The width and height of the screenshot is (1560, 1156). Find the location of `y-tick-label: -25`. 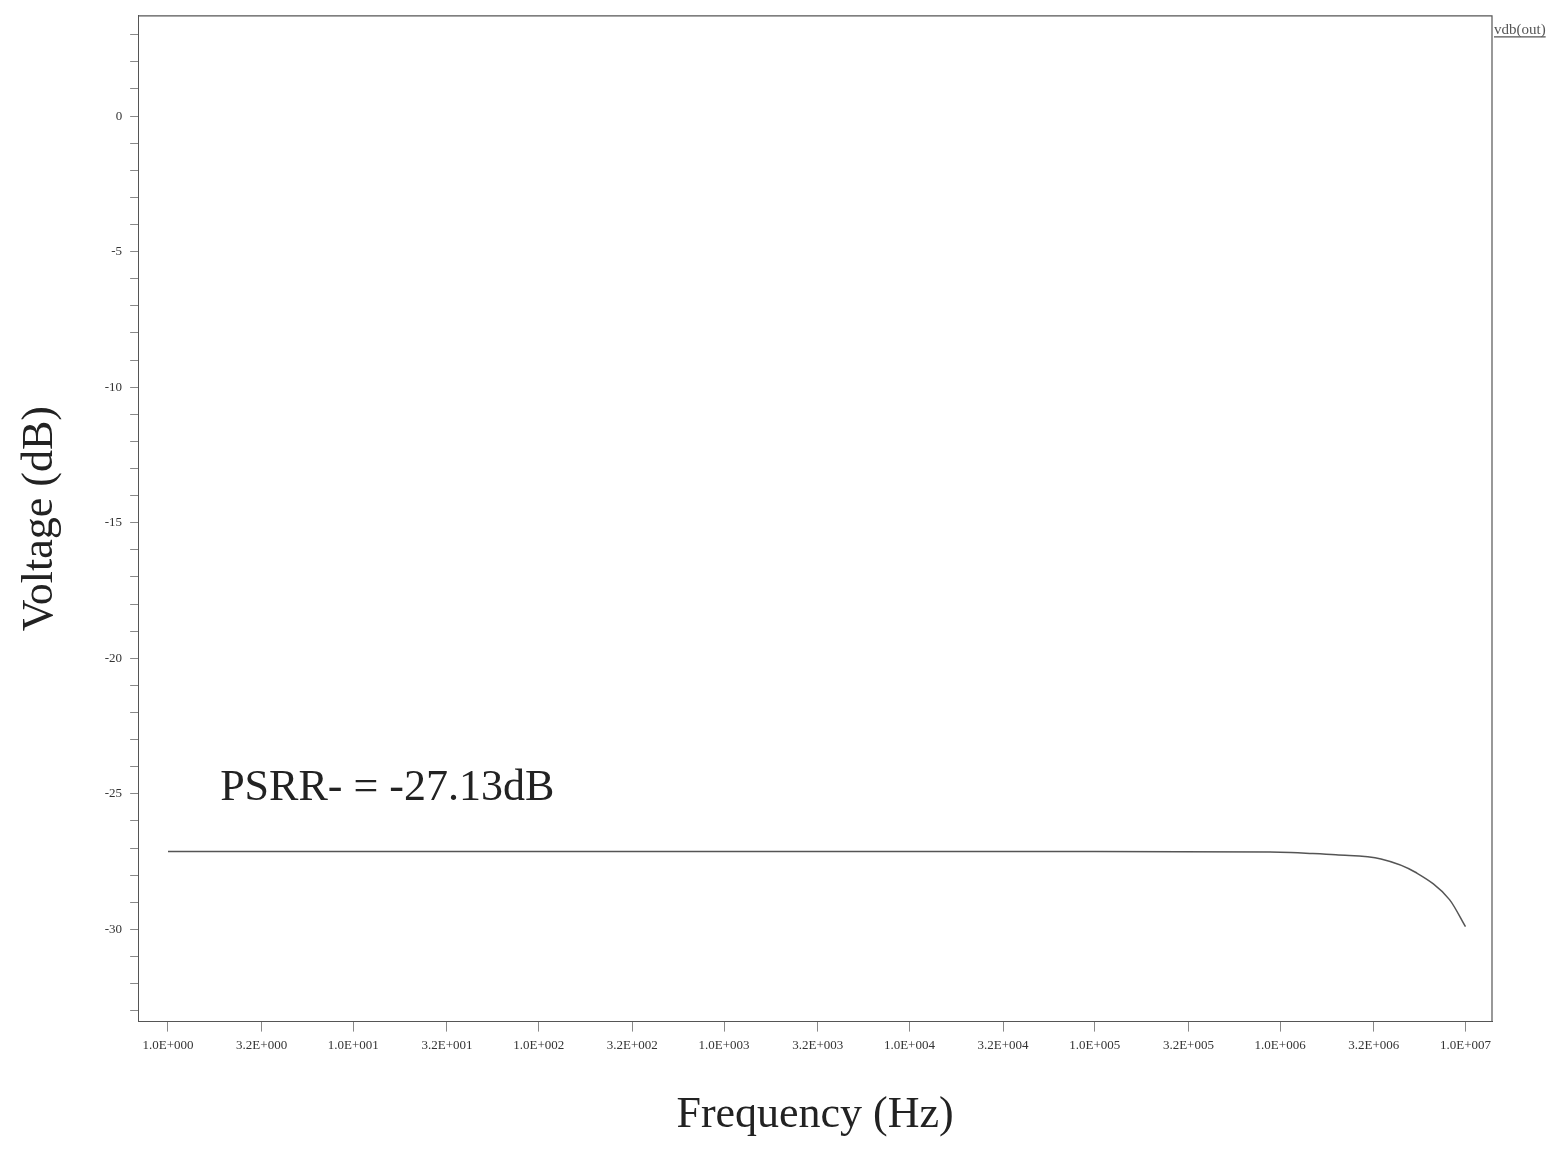

y-tick-label: -25 is located at coordinates (113, 793).